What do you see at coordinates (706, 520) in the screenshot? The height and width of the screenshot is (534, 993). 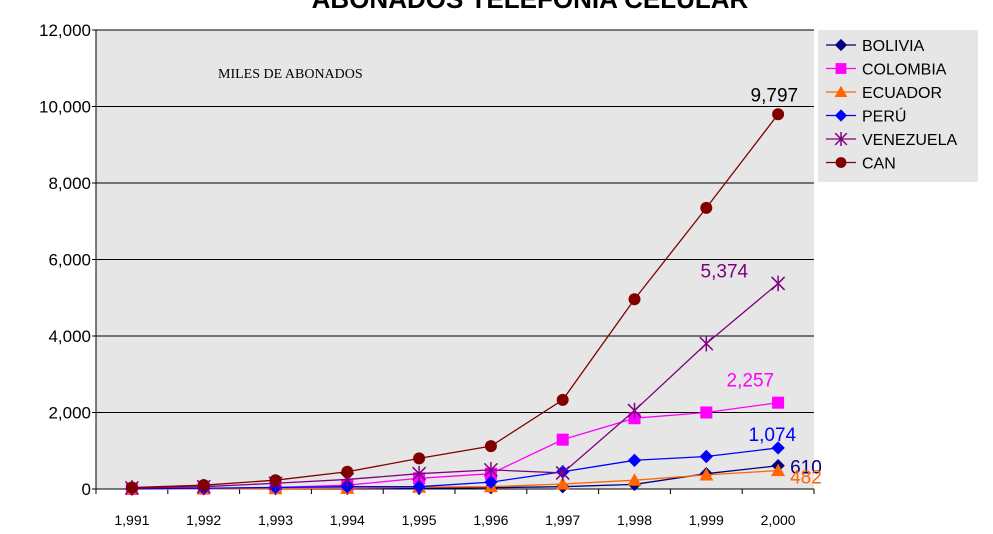 I see `x-tick-label: 1,999` at bounding box center [706, 520].